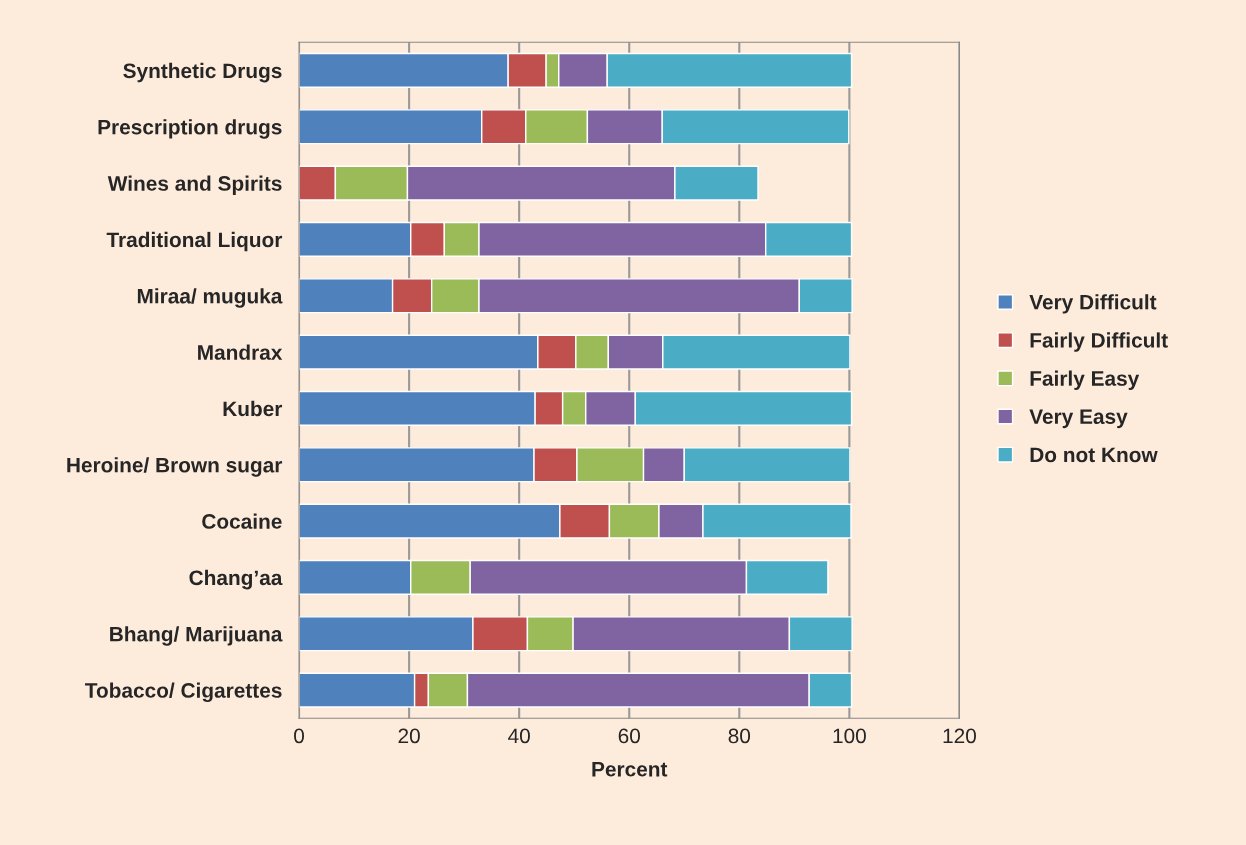  What do you see at coordinates (959, 736) in the screenshot?
I see `x-tick-label: 120` at bounding box center [959, 736].